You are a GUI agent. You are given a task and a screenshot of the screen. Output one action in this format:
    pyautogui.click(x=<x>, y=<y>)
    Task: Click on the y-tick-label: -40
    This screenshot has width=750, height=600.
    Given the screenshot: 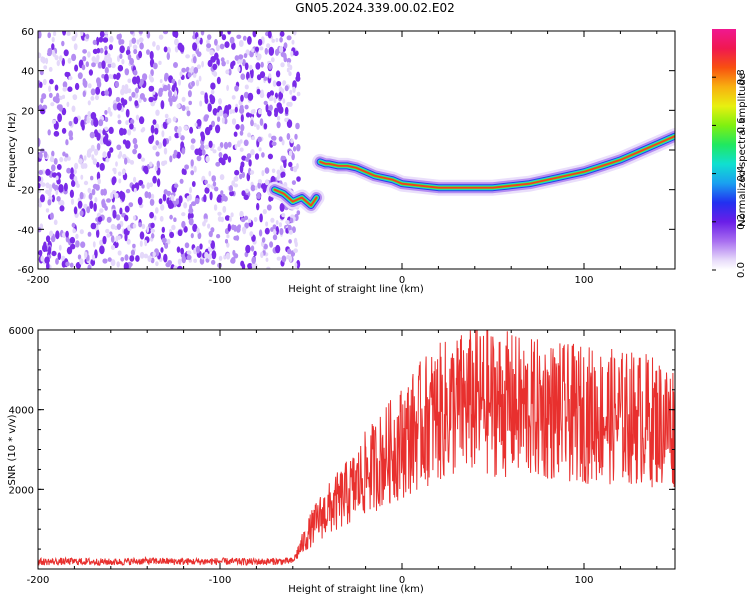 What is the action you would take?
    pyautogui.click(x=26, y=230)
    